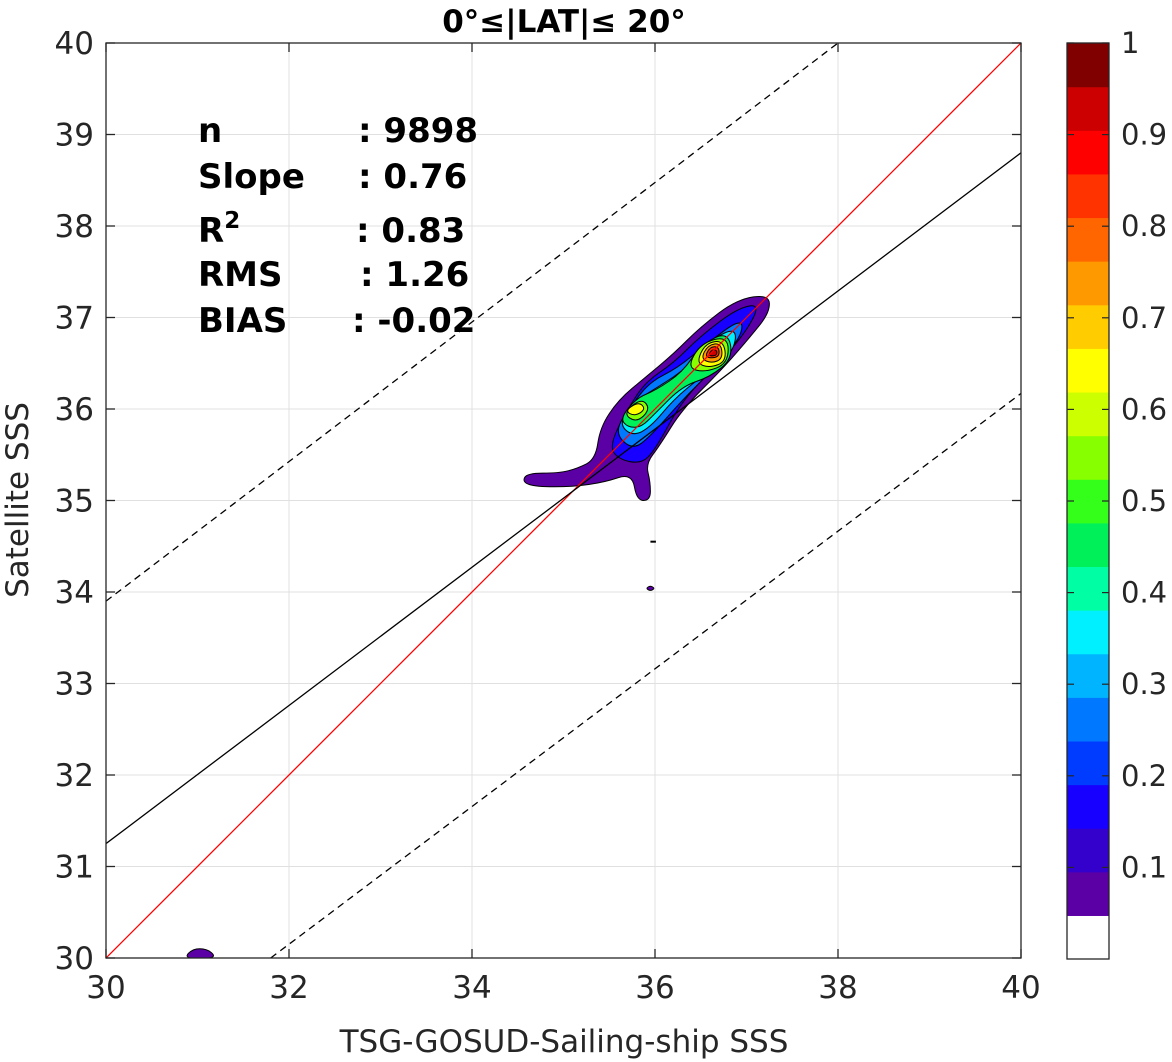 The height and width of the screenshot is (1062, 1172). Describe the element at coordinates (74, 776) in the screenshot. I see `y-tick-label: 32` at that location.